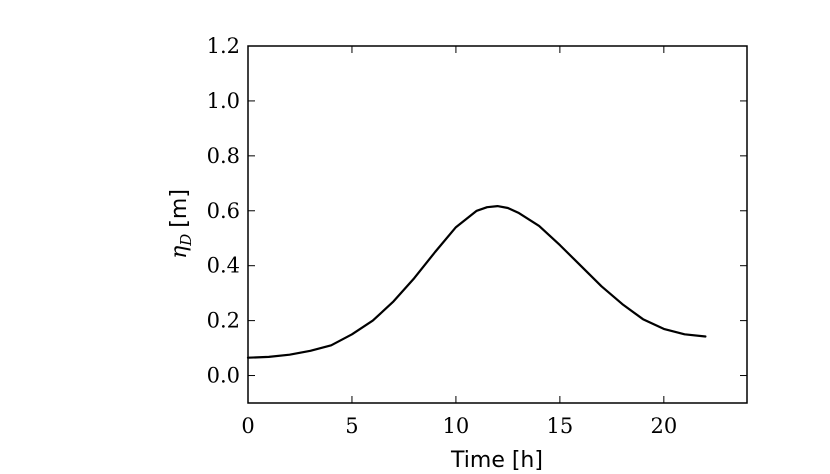 The height and width of the screenshot is (474, 830). I want to click on x-tick-label: 20, so click(663, 426).